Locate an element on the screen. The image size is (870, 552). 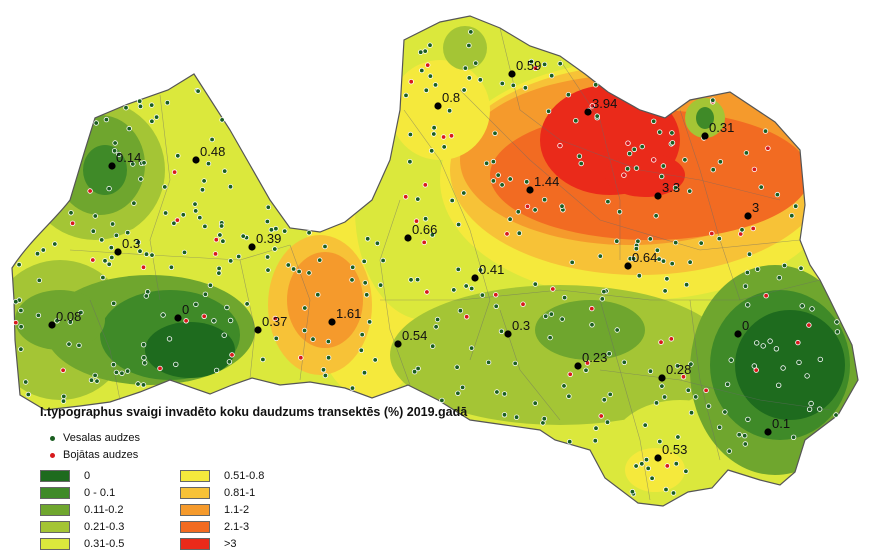
measurement-value-label: 0.31 is located at coordinates (721, 127).